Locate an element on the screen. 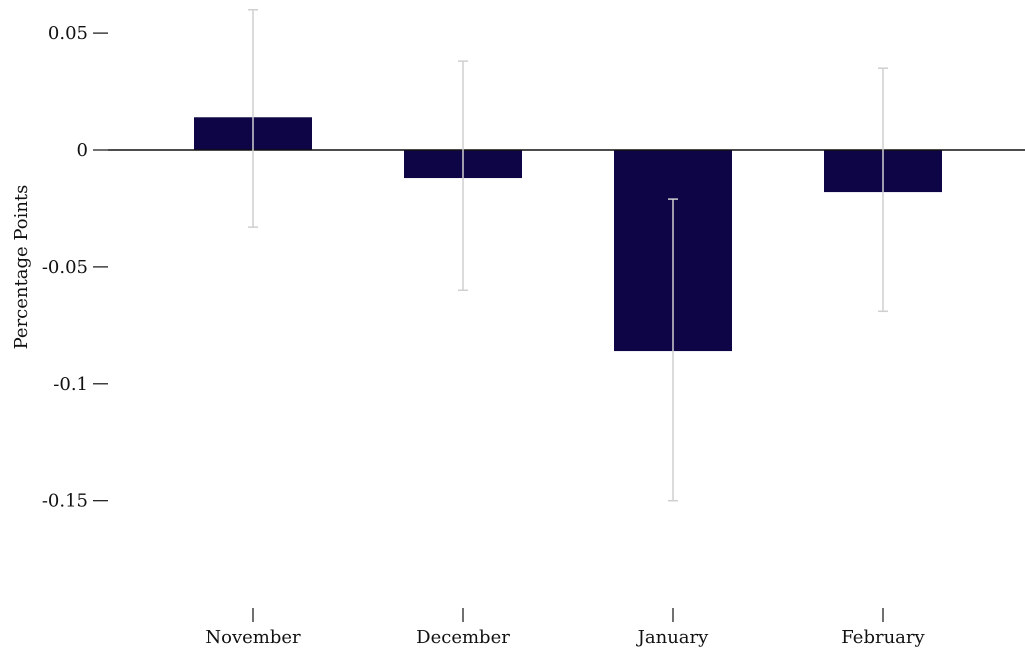 Image resolution: width=1025 pixels, height=654 pixels. x-tick-label-february: February is located at coordinates (883, 637).